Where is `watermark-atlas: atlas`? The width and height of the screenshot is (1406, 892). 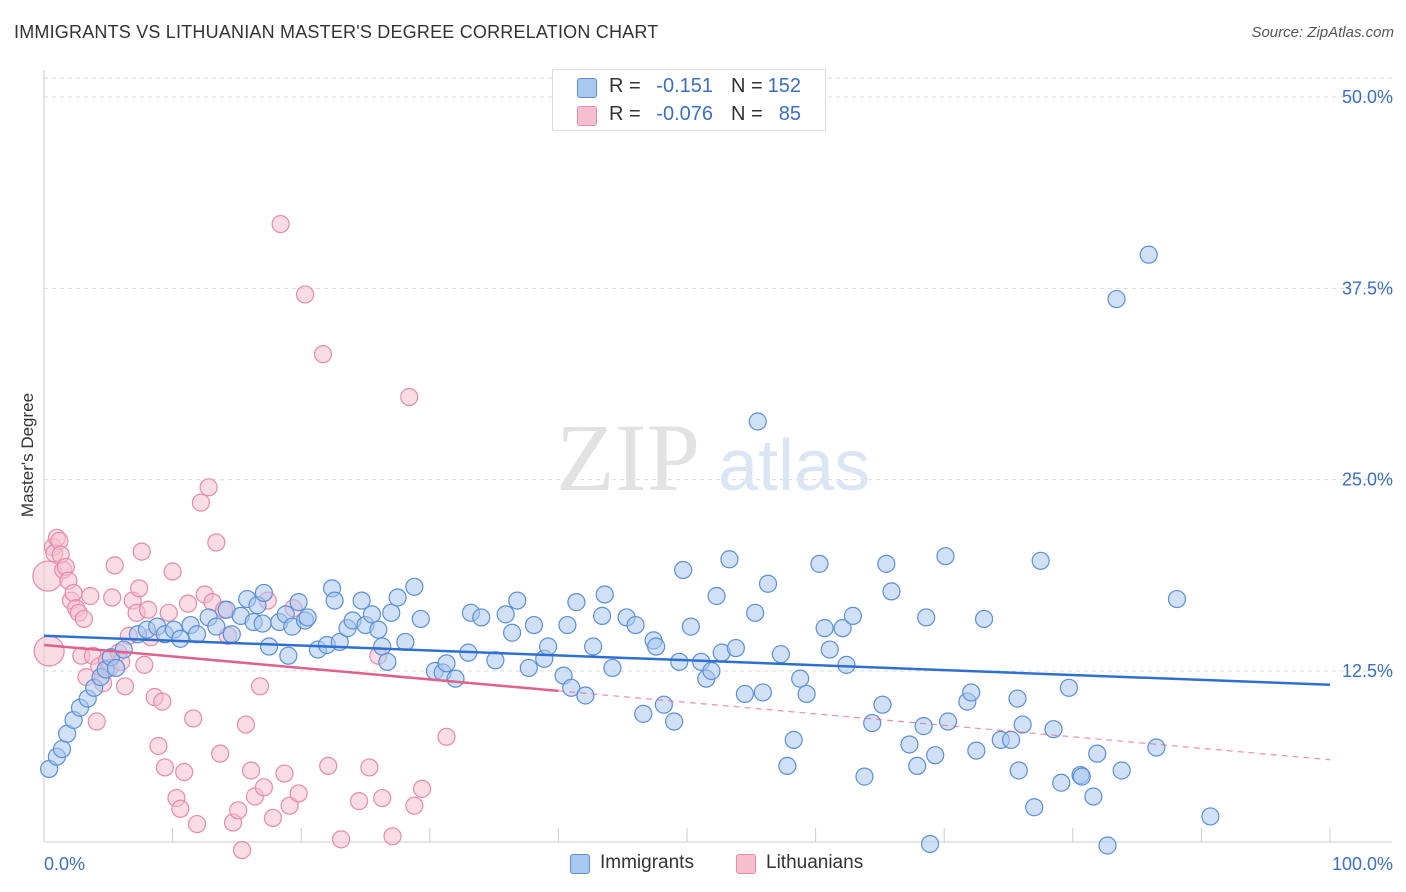 watermark-atlas: atlas is located at coordinates (794, 466).